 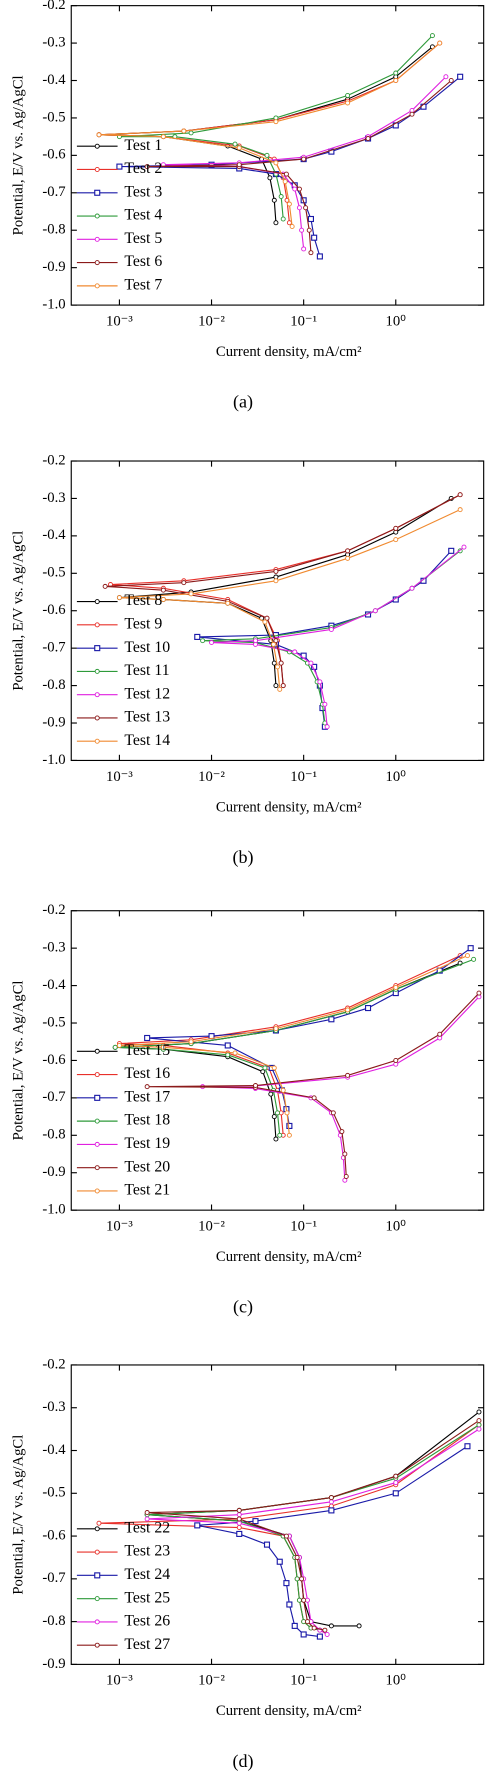 What do you see at coordinates (147, 1050) in the screenshot?
I see `legend-label: Test 15` at bounding box center [147, 1050].